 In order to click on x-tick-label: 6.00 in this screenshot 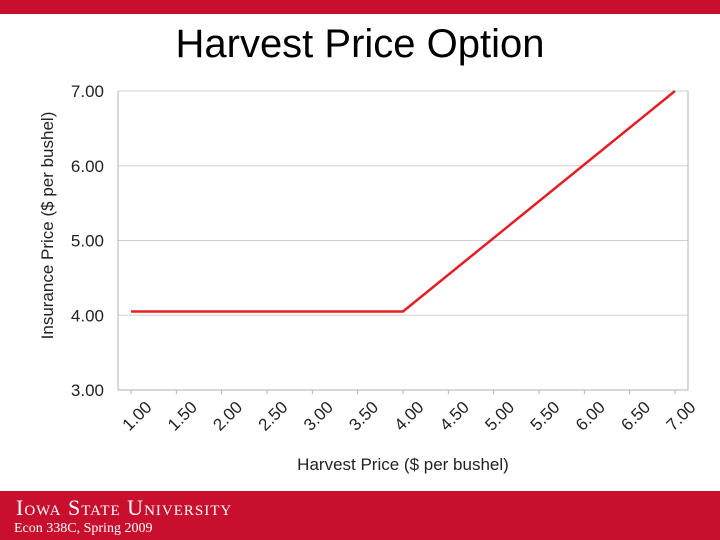, I will do `click(590, 416)`.